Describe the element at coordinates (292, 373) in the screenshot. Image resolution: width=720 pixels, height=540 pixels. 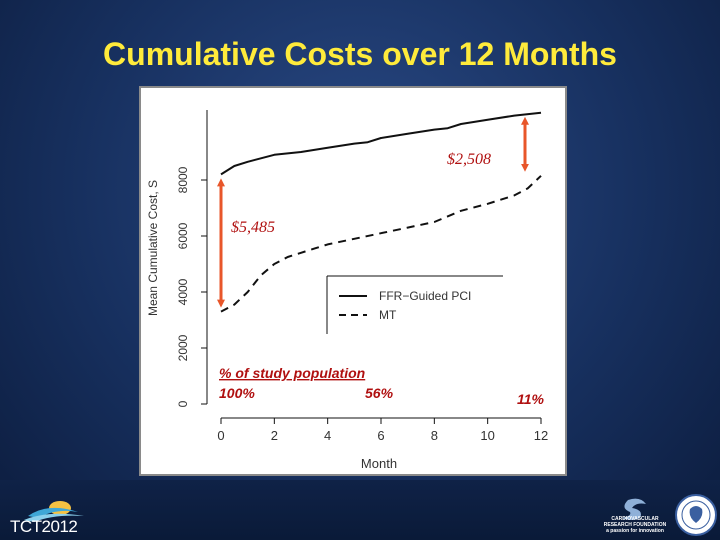
I see `population-title: % of study population` at that location.